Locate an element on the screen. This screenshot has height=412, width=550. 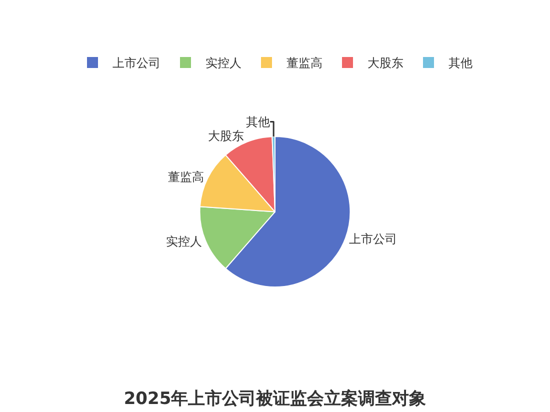
legend-label: 董监高 is located at coordinates (304, 63).